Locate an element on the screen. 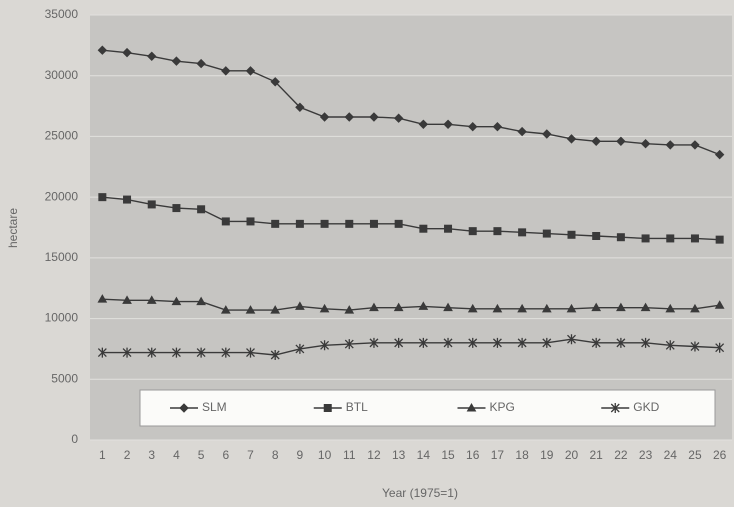 This screenshot has width=734, height=507. x-tick-label: 19 is located at coordinates (547, 455).